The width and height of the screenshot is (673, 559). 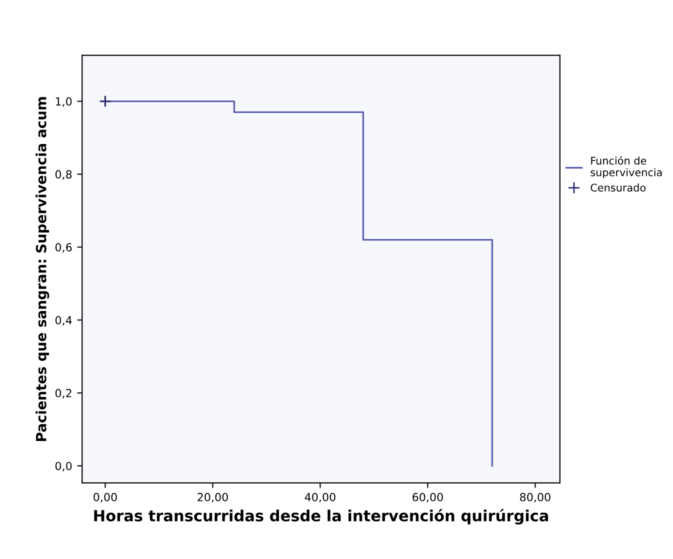 I want to click on x-tick-label: 20,00, so click(x=213, y=497).